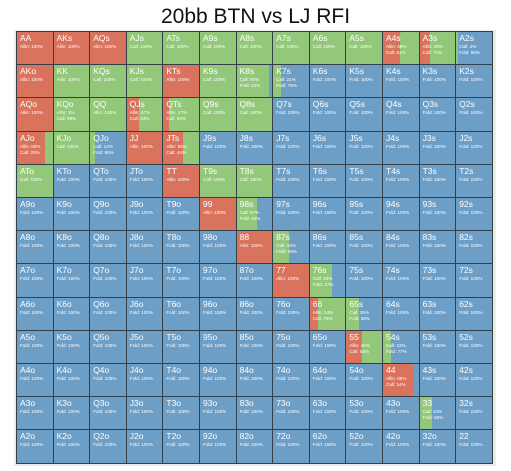  I want to click on hand-label: Q8o, so click(101, 237).